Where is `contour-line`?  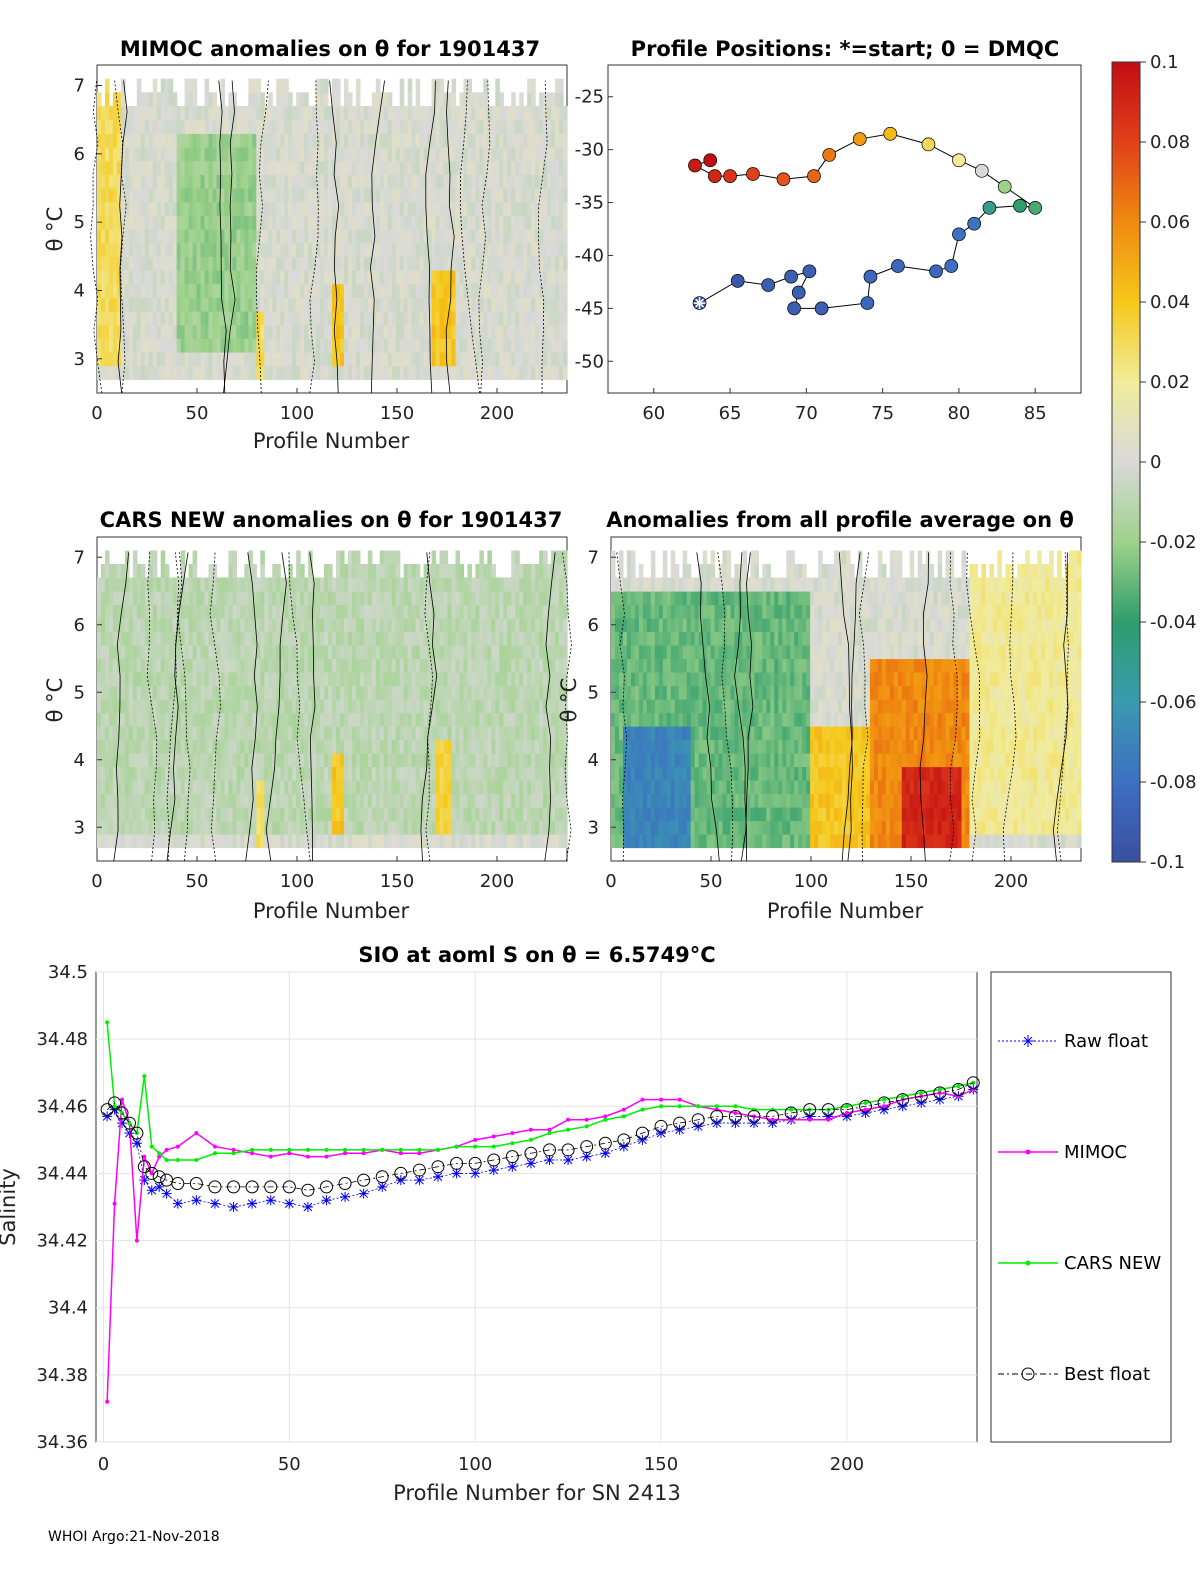
contour-line is located at coordinates (262, 237).